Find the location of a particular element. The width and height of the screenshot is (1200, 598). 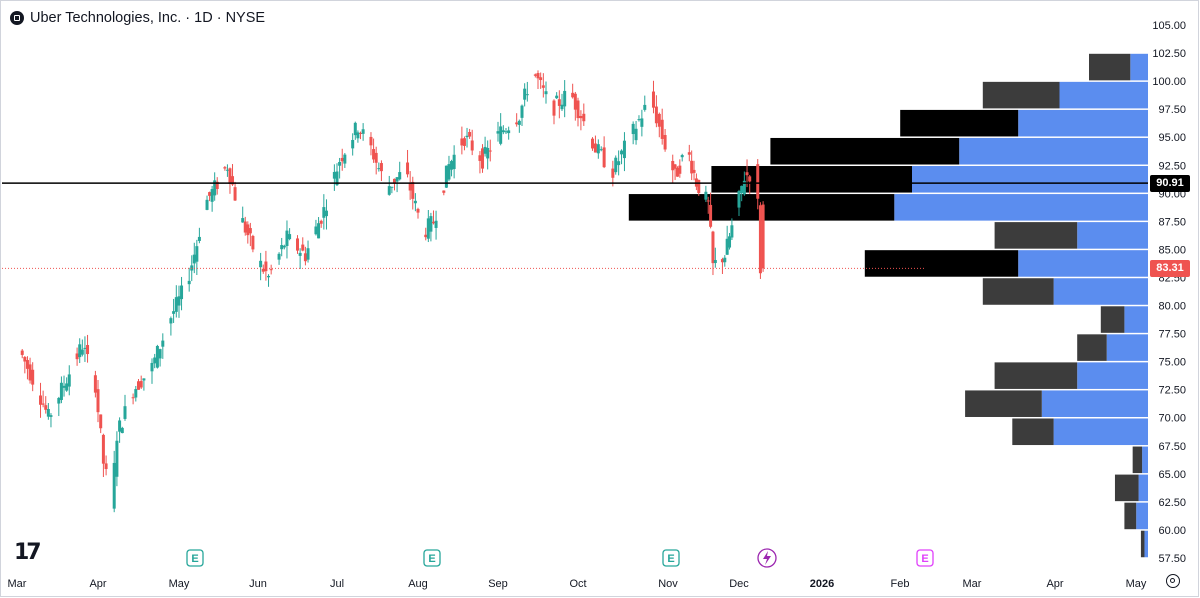

y-tick-label: 75.00 is located at coordinates (1172, 363).